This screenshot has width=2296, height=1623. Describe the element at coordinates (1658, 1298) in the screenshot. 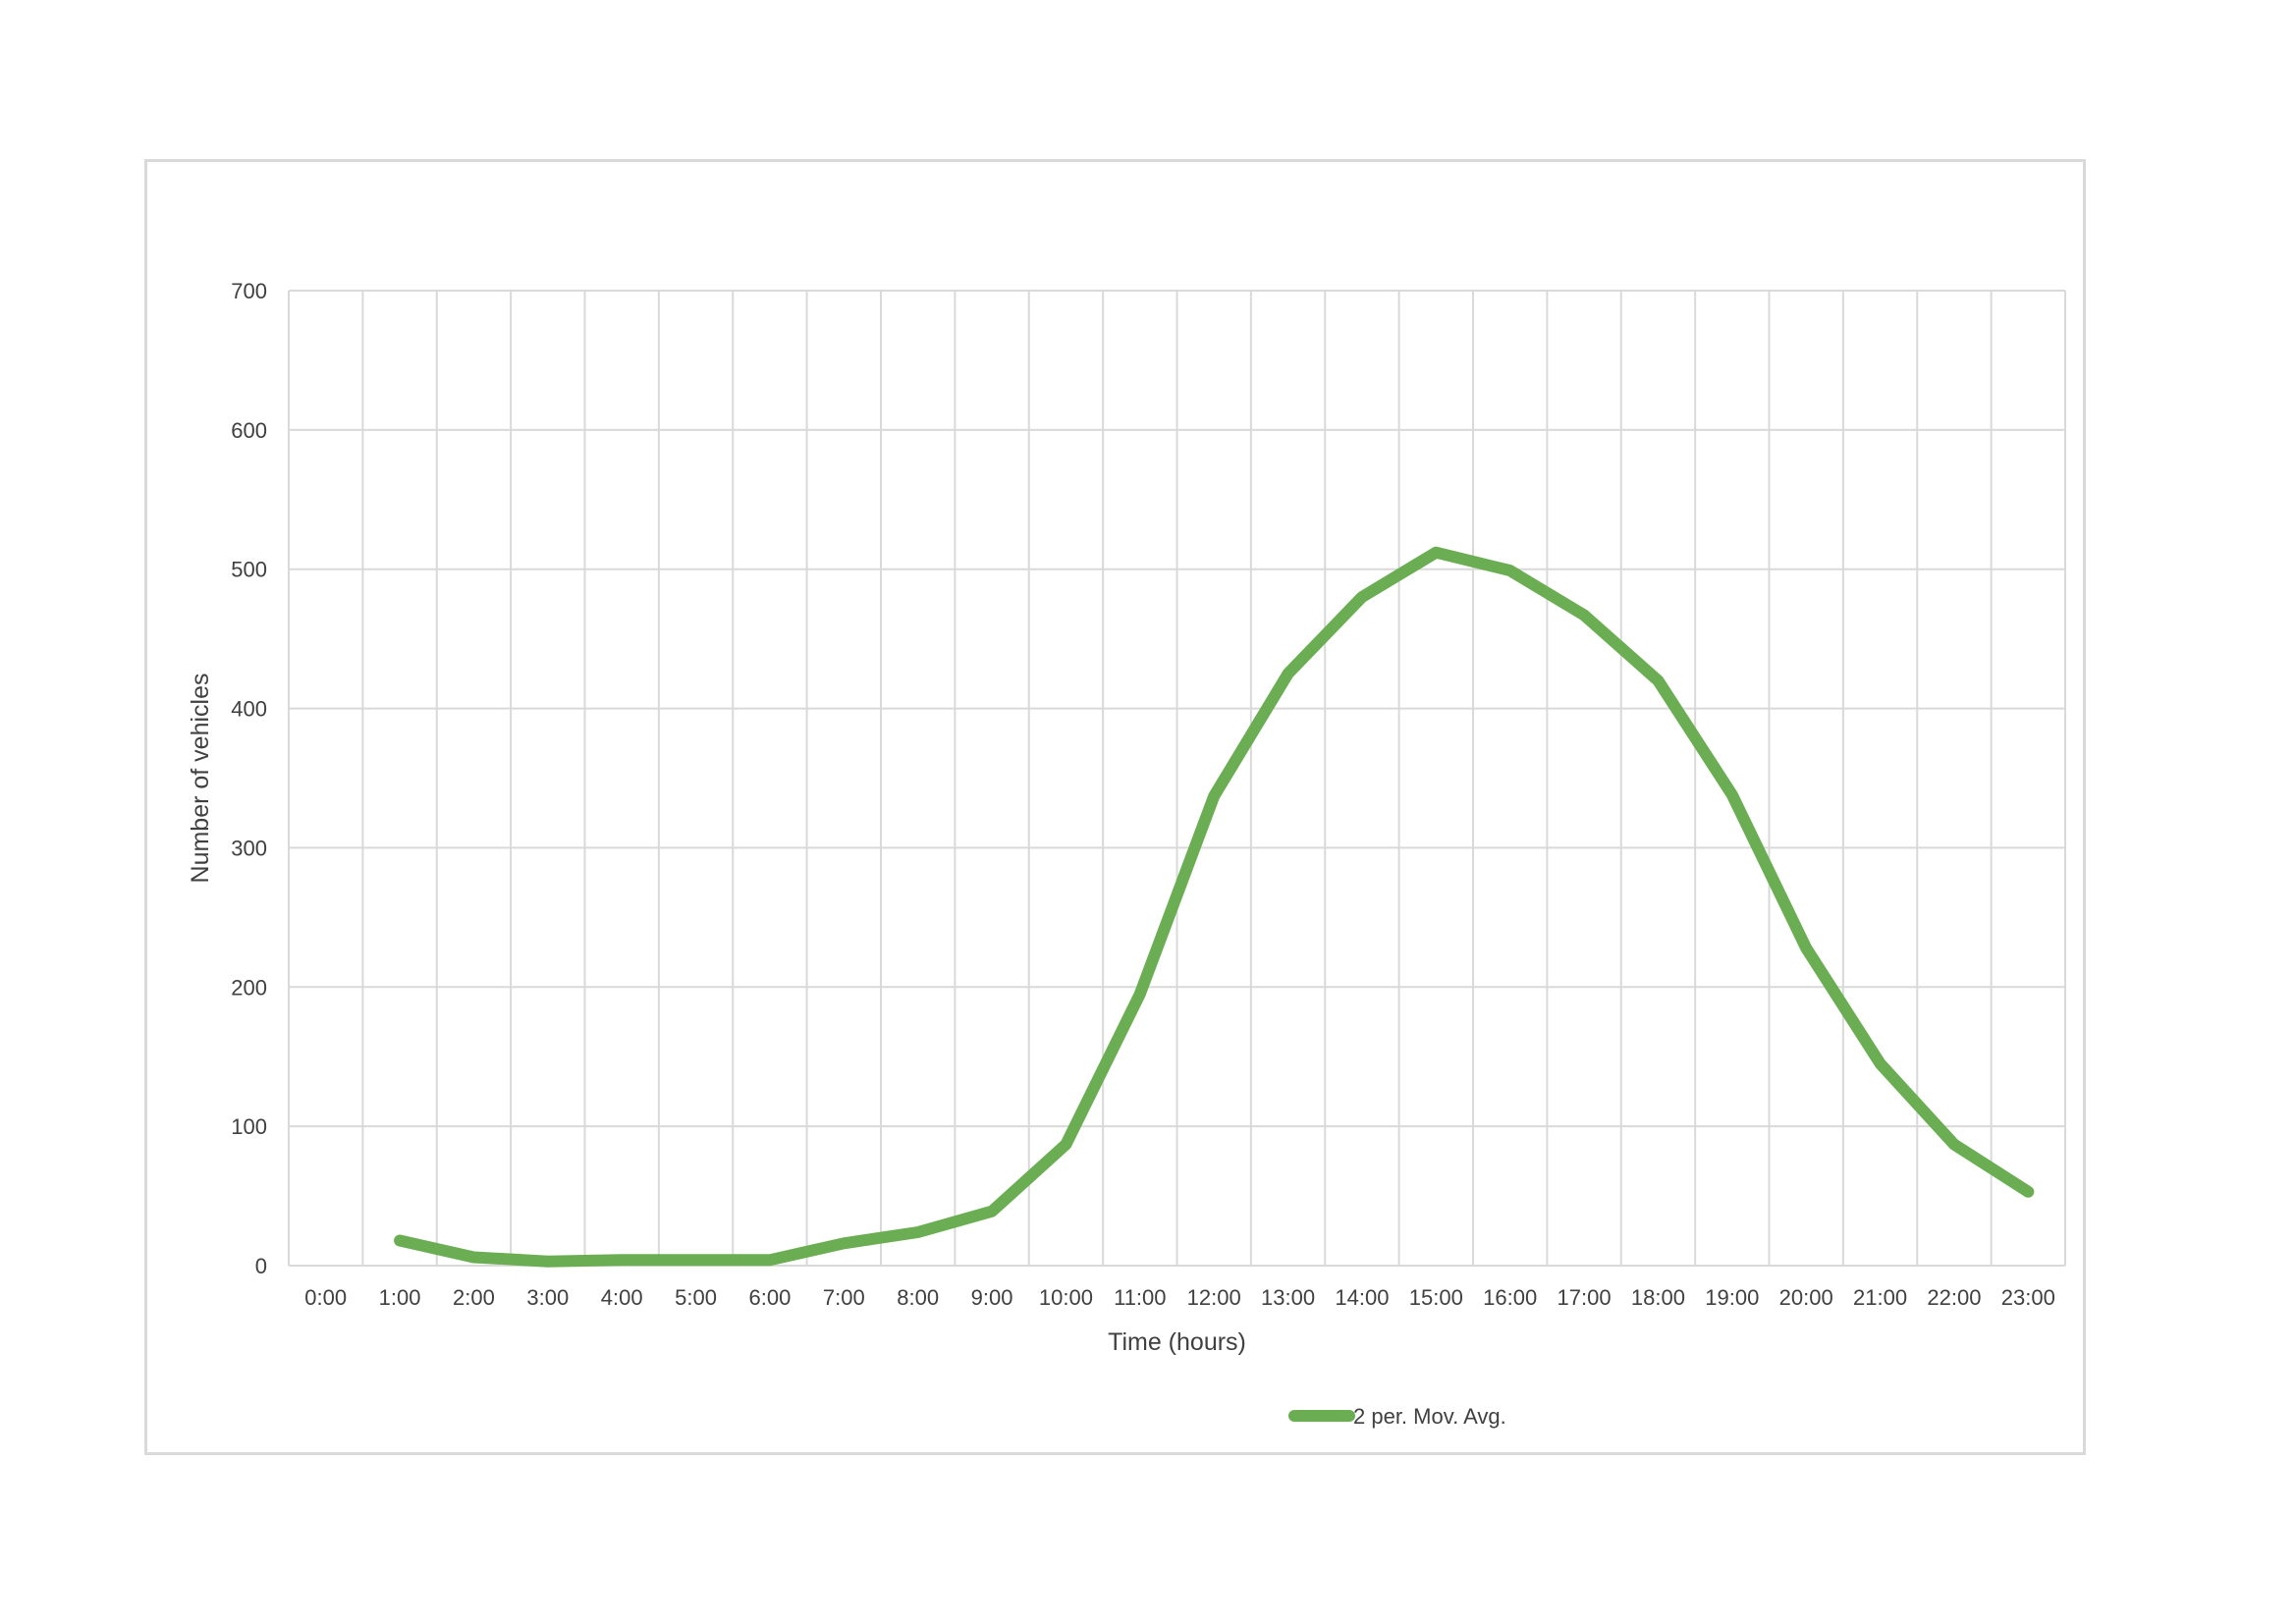

I see `x-tick-label: 18:00` at that location.